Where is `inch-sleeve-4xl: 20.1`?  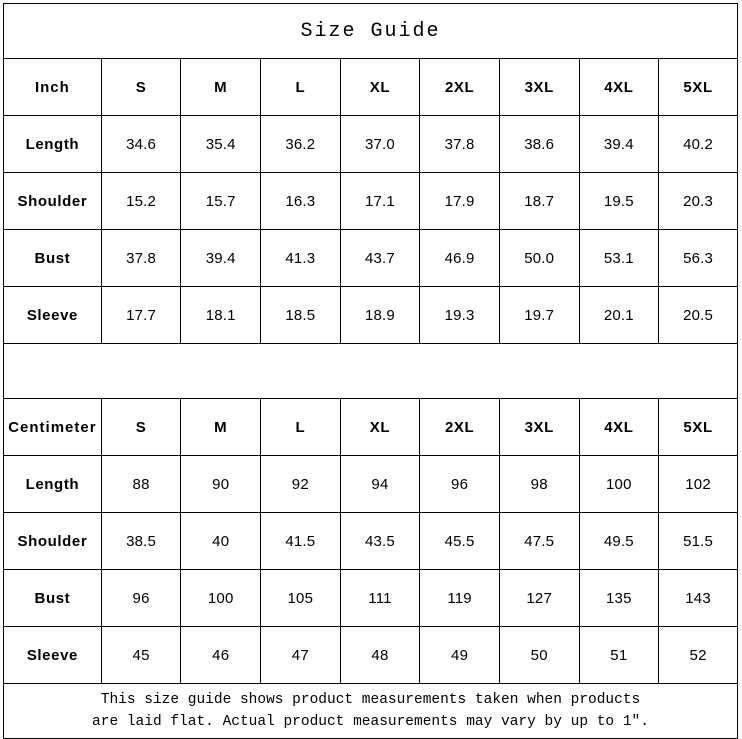 inch-sleeve-4xl: 20.1 is located at coordinates (619, 315).